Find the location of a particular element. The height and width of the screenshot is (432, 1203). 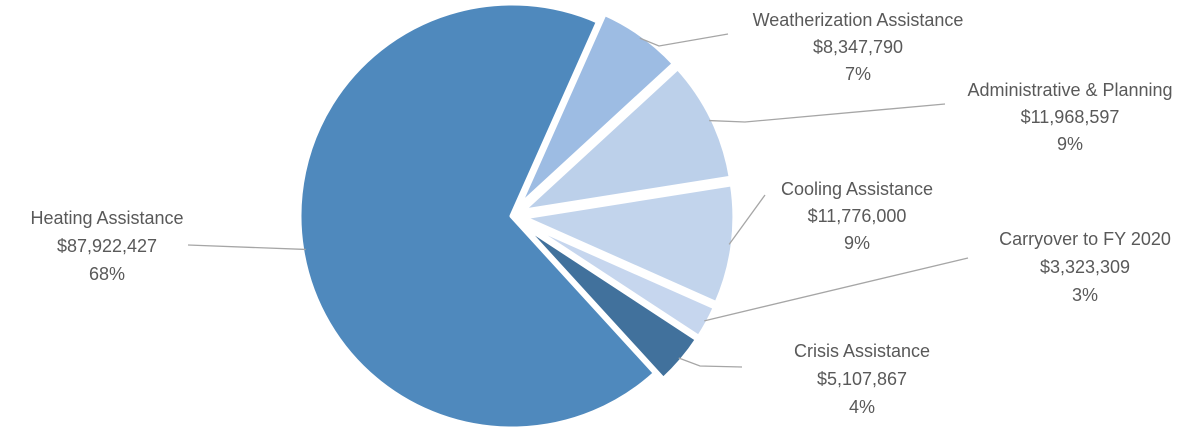

label-administrative-amount: $11,968,597 is located at coordinates (1070, 117).